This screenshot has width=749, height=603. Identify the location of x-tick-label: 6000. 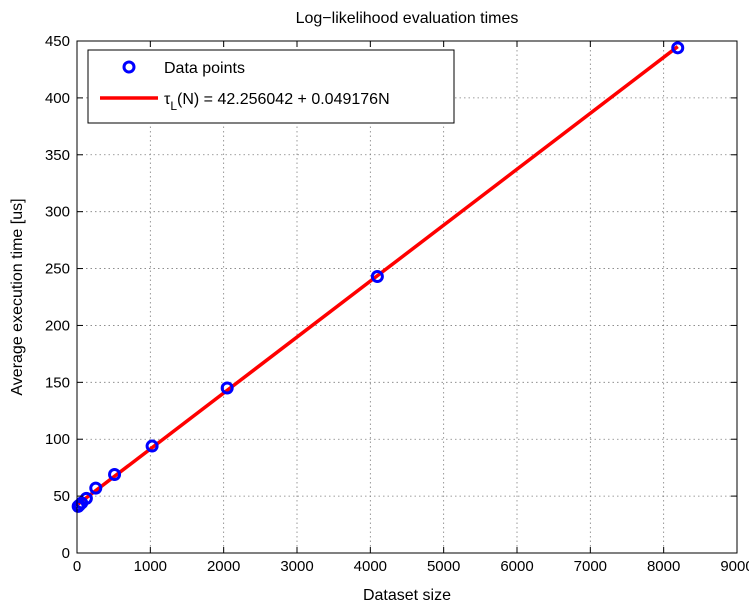
(516, 566).